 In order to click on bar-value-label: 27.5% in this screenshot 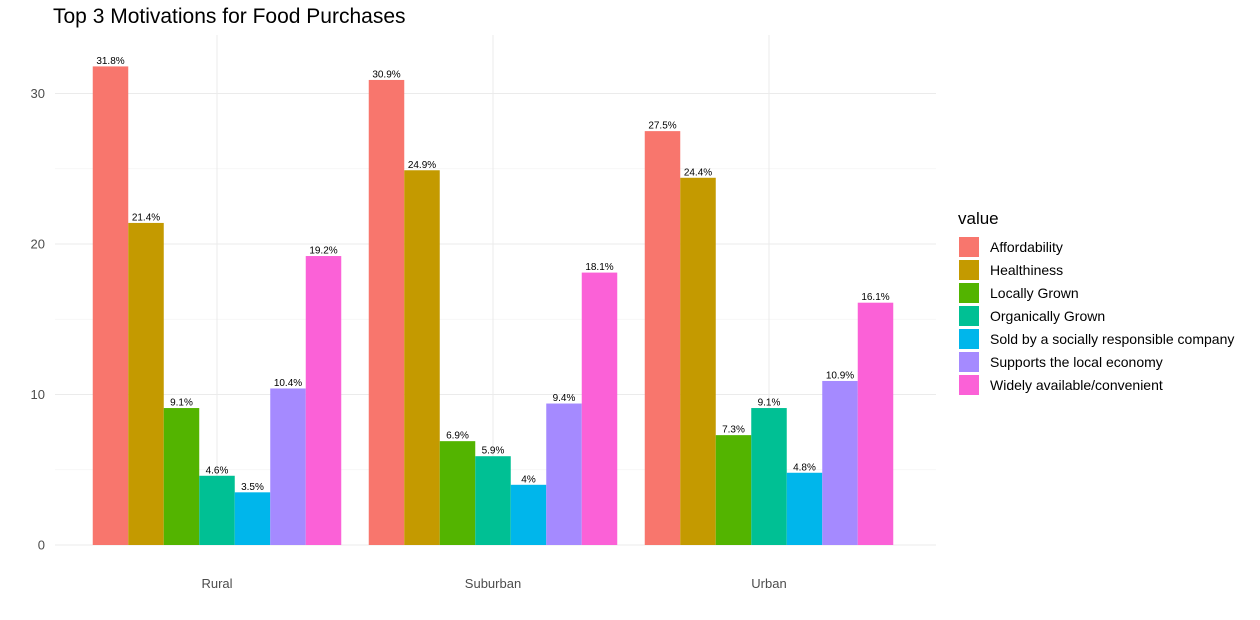, I will do `click(662, 126)`.